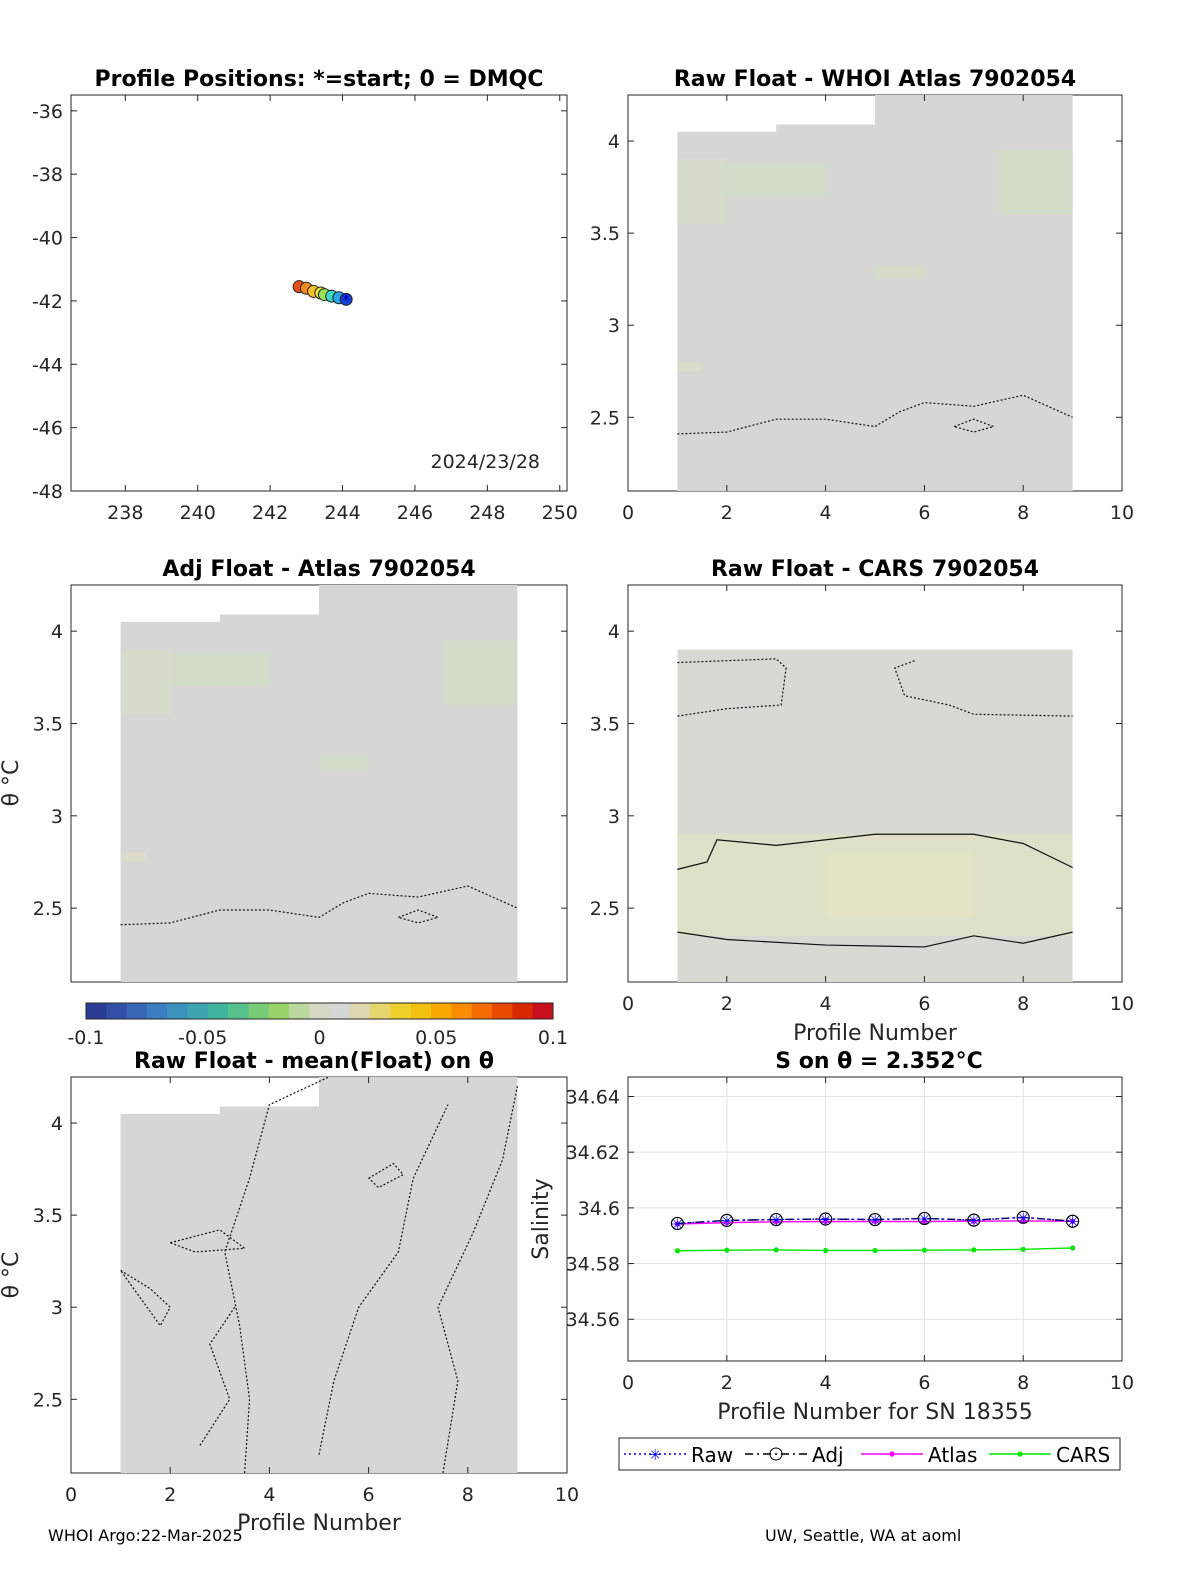 This screenshot has width=1200, height=1575. I want to click on legend-label-cars: CARS, so click(1083, 1455).